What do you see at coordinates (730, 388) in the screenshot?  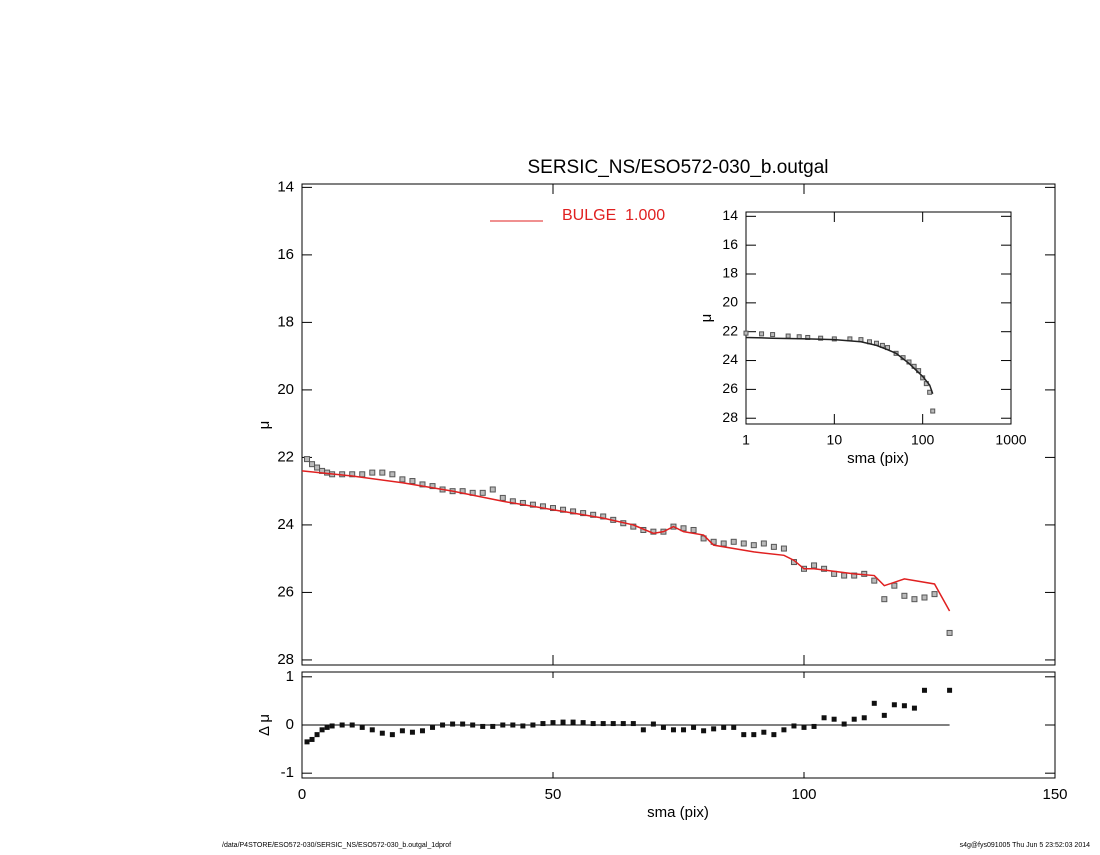 I see `y-tick-label: 26` at bounding box center [730, 388].